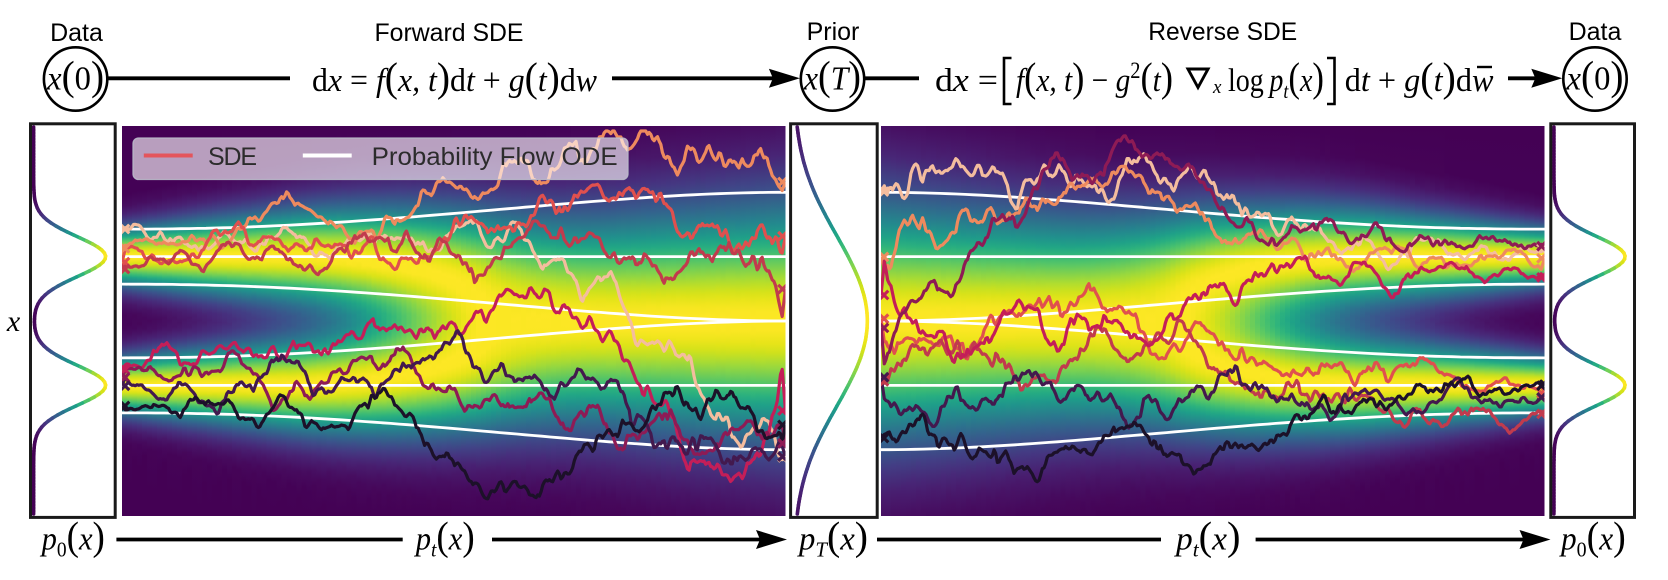 This screenshot has height=580, width=1668. I want to click on svg-text: dt + g(t)dw, so click(1419, 77).